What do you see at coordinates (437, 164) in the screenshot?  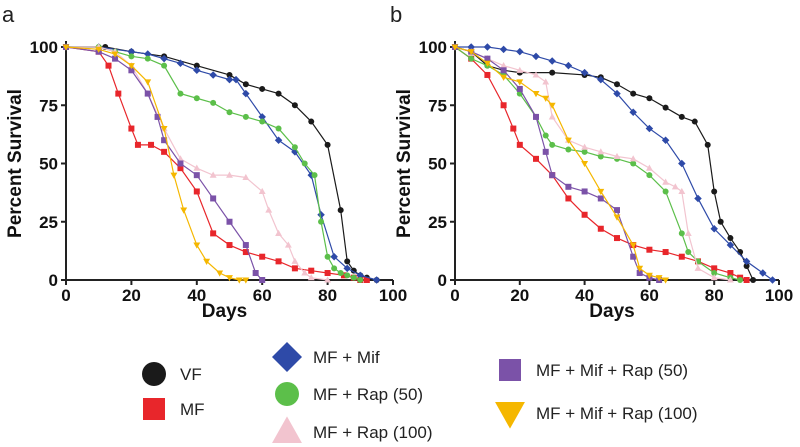 I see `y-tick-label: 50` at bounding box center [437, 164].